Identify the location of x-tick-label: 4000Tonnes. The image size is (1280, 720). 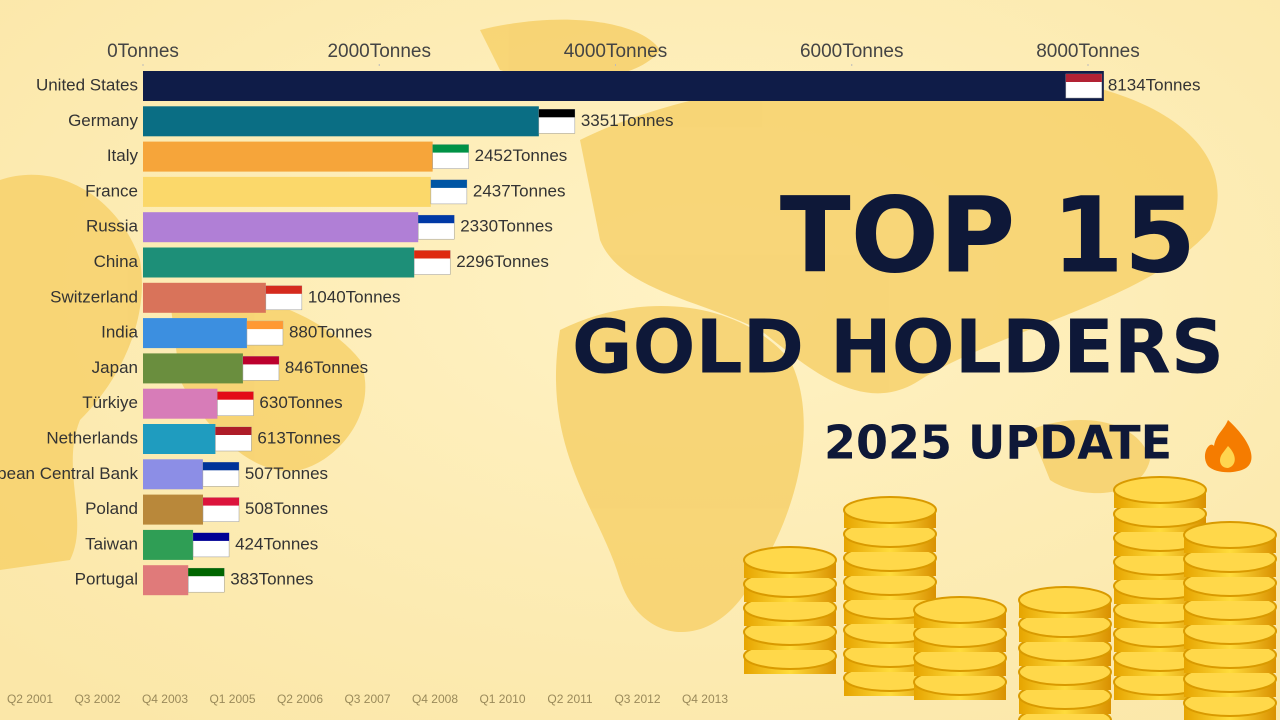
(616, 51).